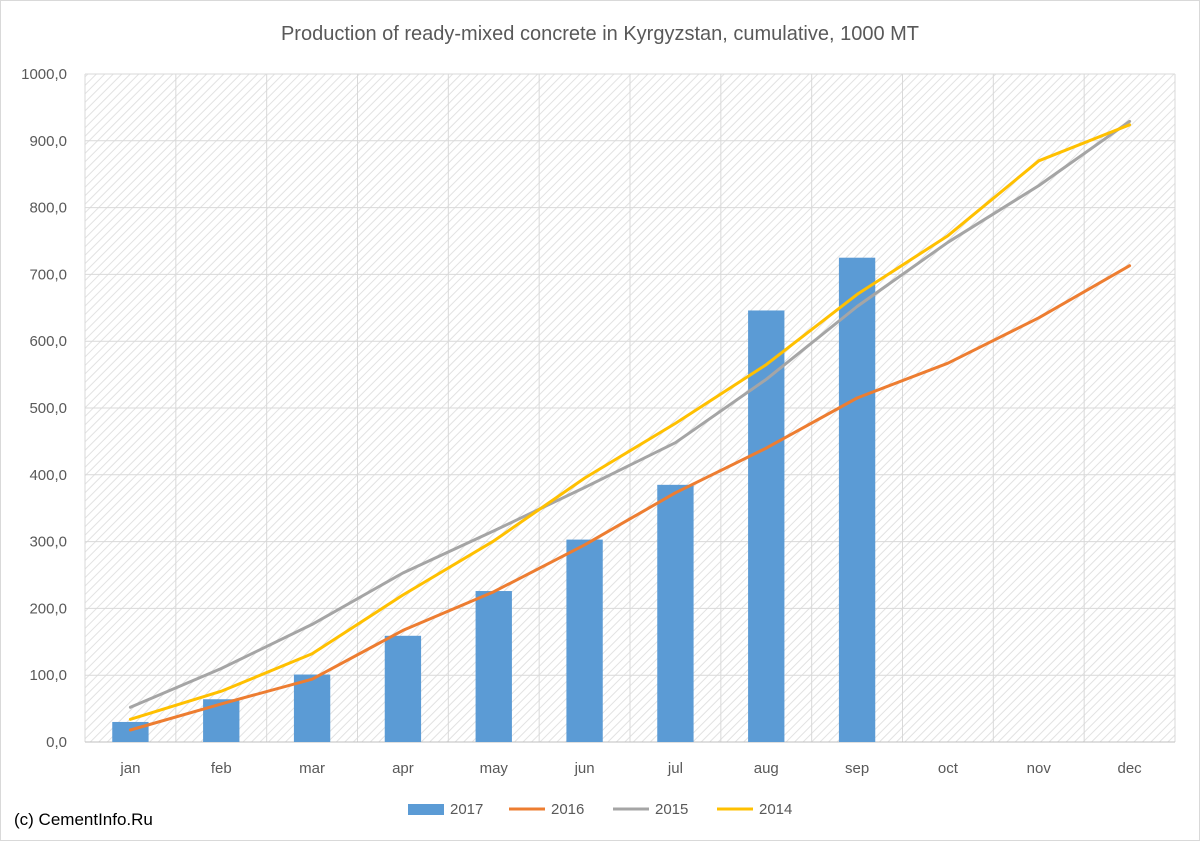  What do you see at coordinates (48, 542) in the screenshot?
I see `y-tick-label: 300,0` at bounding box center [48, 542].